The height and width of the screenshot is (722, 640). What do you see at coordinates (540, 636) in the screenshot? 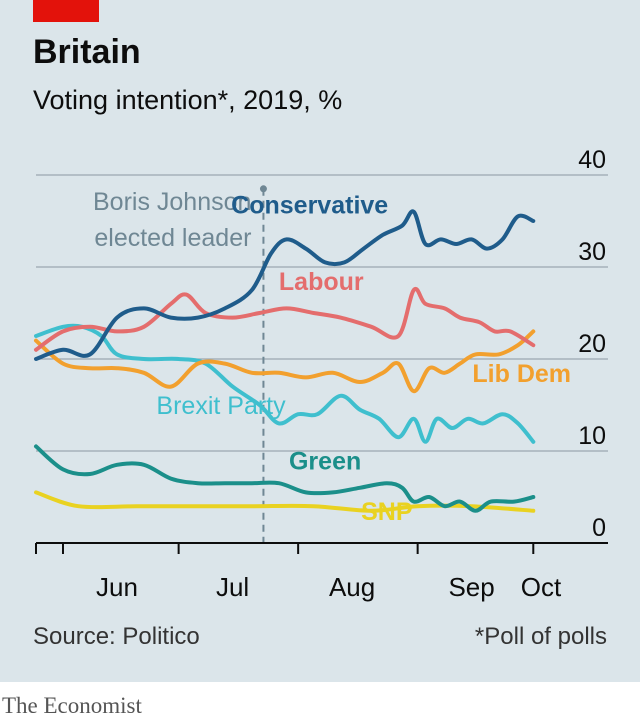
I see `footnote: *Poll of polls` at bounding box center [540, 636].